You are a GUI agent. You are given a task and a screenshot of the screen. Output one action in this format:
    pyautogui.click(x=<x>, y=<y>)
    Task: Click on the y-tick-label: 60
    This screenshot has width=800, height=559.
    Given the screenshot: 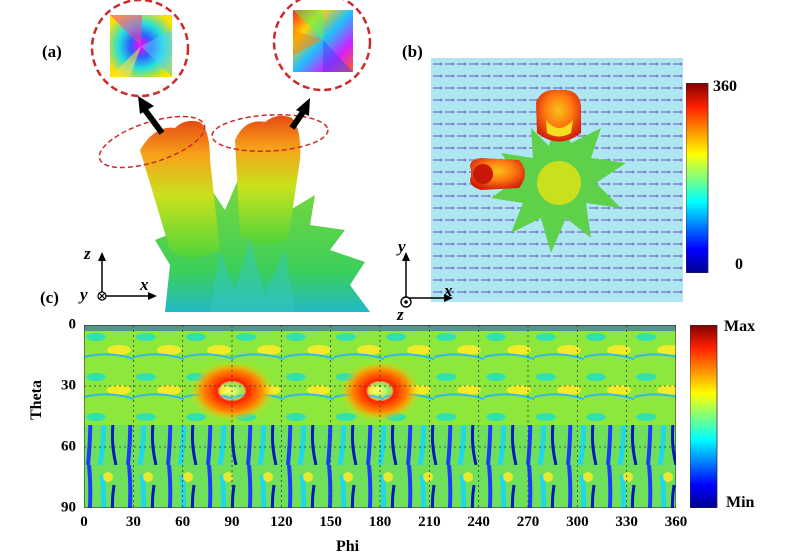 What is the action you would take?
    pyautogui.click(x=68, y=446)
    